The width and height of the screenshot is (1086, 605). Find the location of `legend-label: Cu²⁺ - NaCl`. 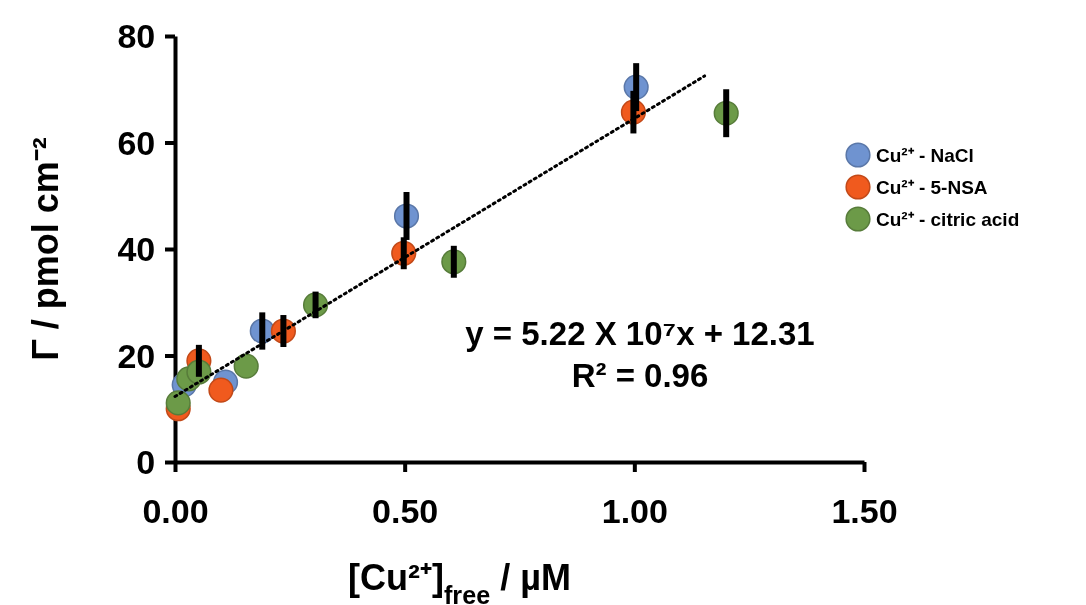

legend-label: Cu²⁺ - NaCl is located at coordinates (925, 155).